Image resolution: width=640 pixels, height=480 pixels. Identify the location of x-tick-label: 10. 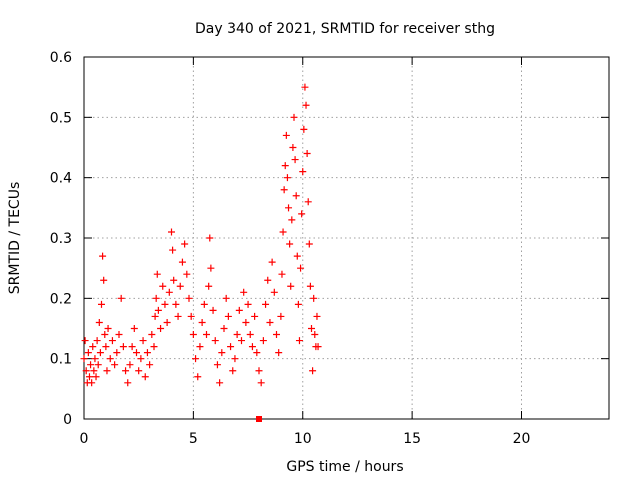
(303, 439).